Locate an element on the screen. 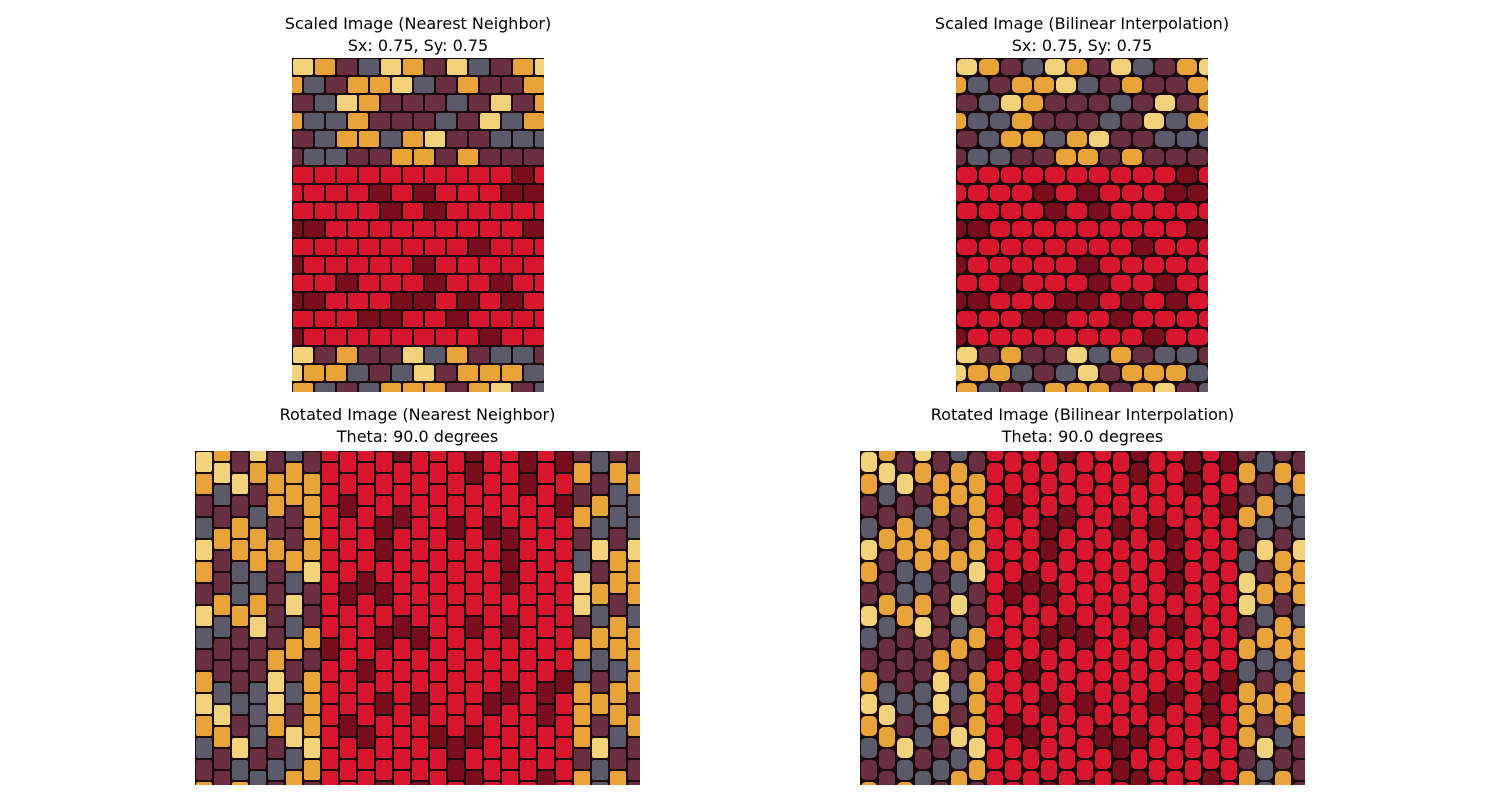  panel-title-line: Rotated Image (Nearest Neighbor) is located at coordinates (417, 414).